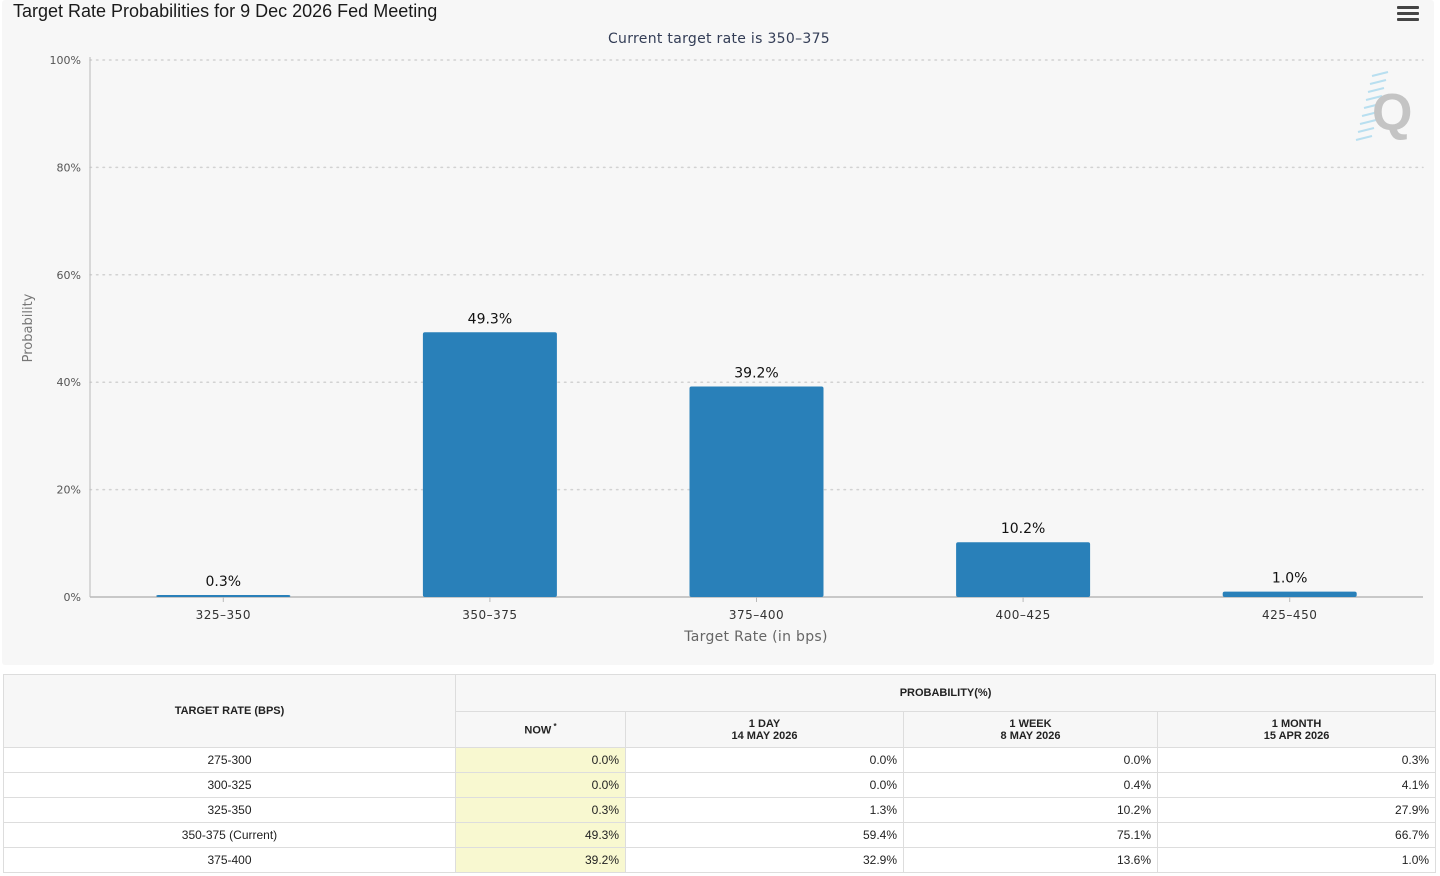 Image resolution: width=1440 pixels, height=876 pixels. I want to click on table-row: 300-325 0.0% 0.0% 0.4% 4.1%, so click(720, 785).